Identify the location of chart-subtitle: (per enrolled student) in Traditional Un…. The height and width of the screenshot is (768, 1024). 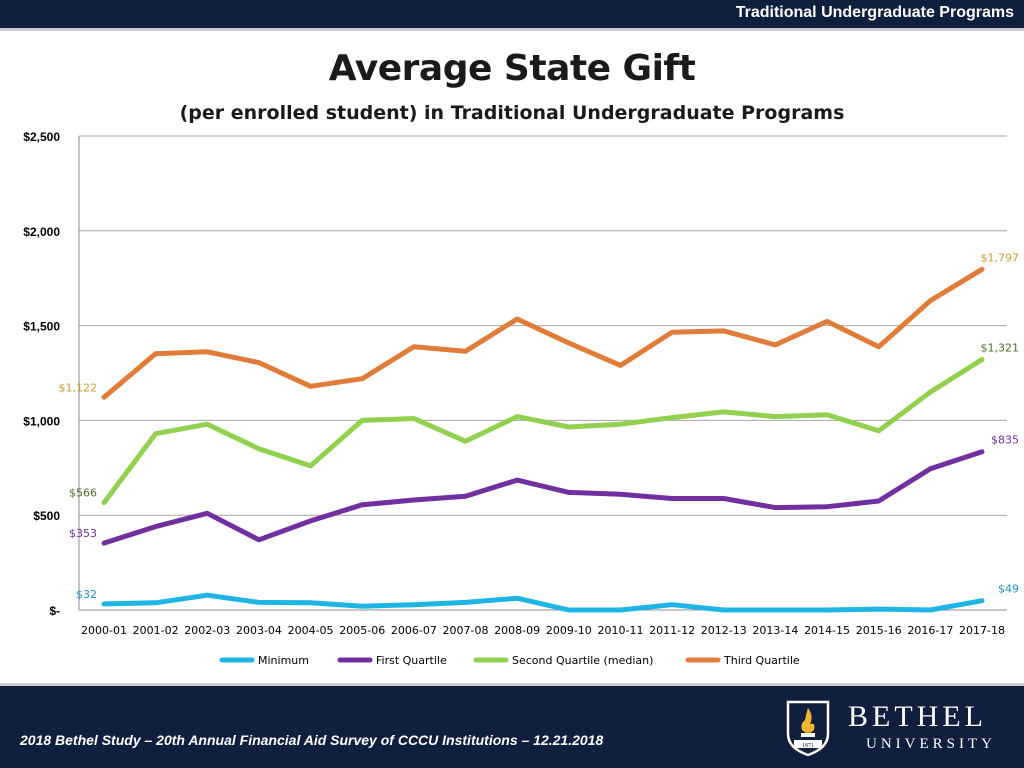
(512, 113).